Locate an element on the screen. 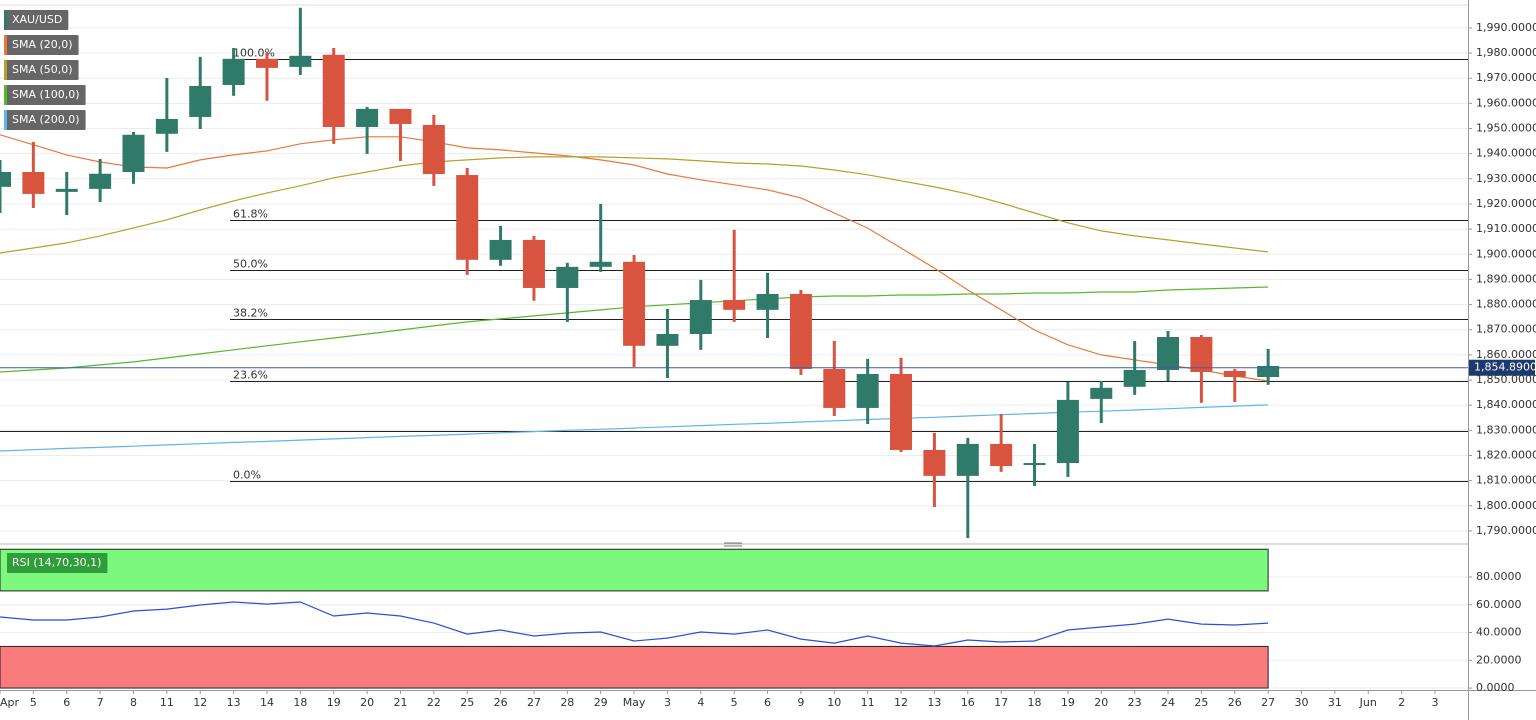  y-tick-label: 1,970.0000 is located at coordinates (1506, 77).